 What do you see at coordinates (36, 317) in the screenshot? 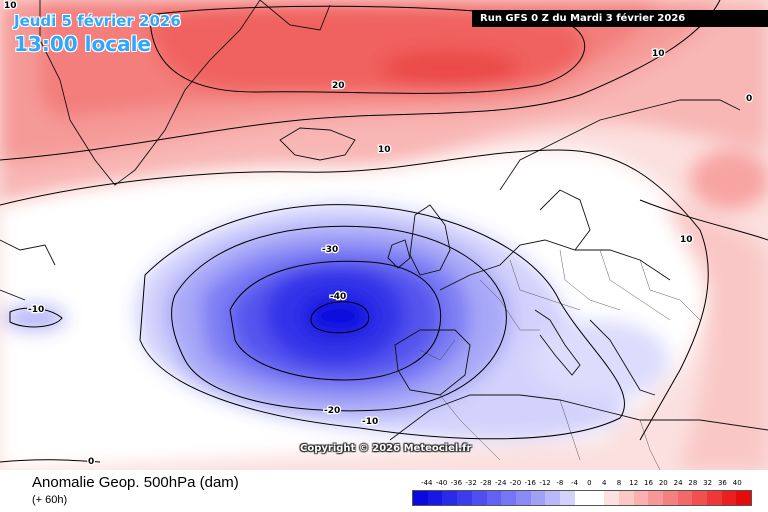
I see `contour-minus-10-west` at bounding box center [36, 317].